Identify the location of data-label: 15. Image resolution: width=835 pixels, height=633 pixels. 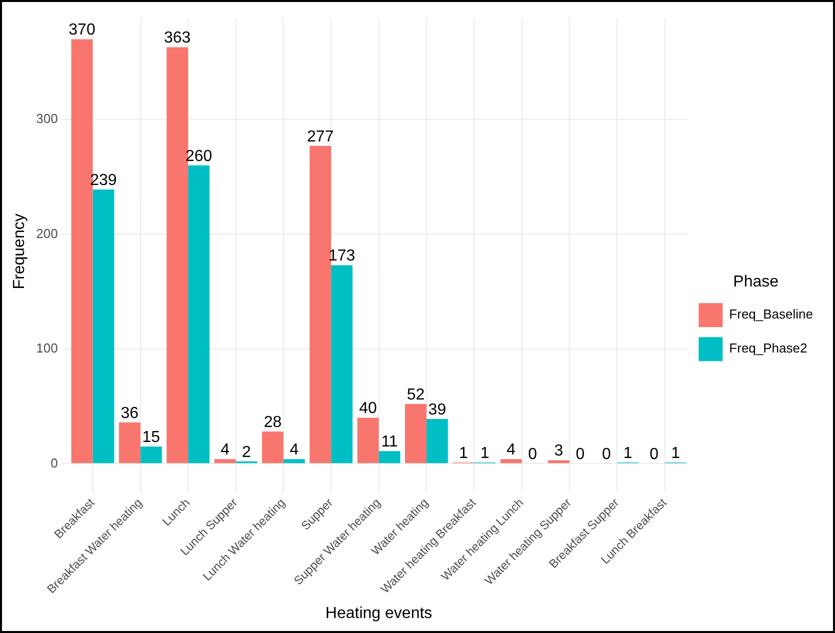
(151, 437).